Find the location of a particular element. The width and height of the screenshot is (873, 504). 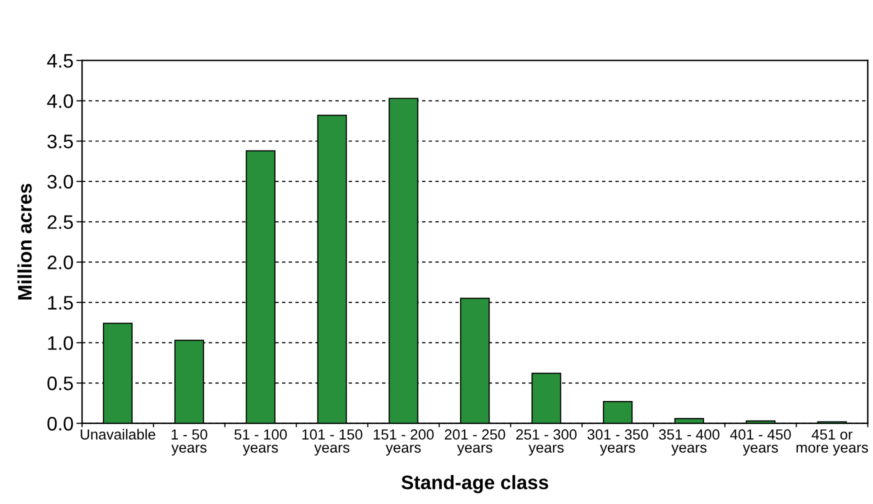

x-tick-label: 401 - 450 years is located at coordinates (760, 442).